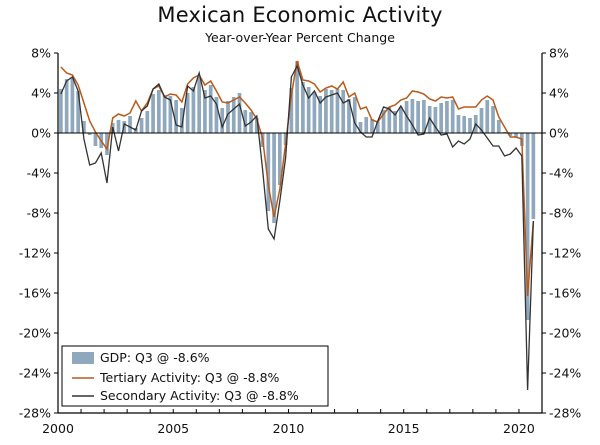  I want to click on y-tick-label-left: -28%, so click(35, 413).